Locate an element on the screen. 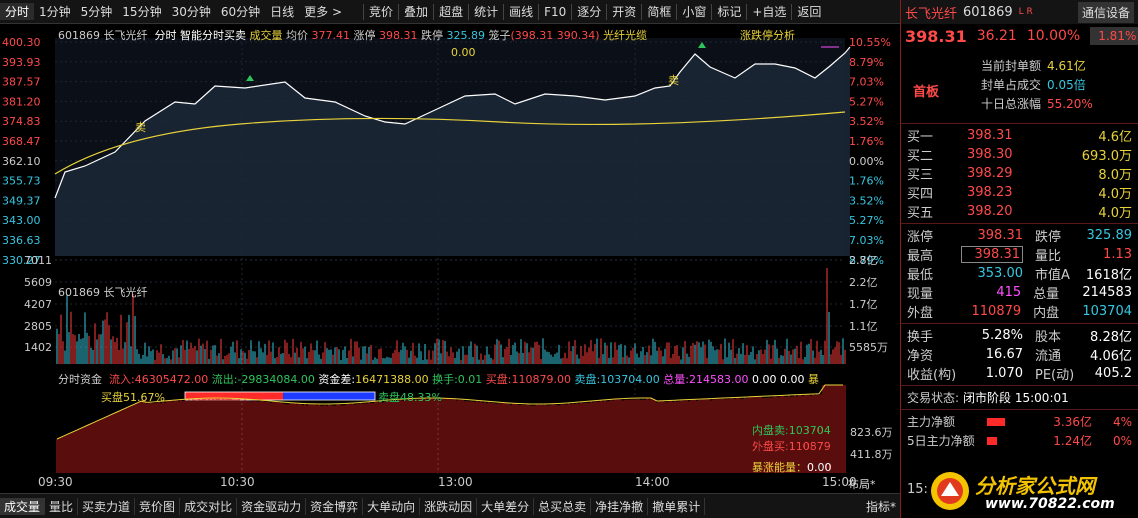 Image resolution: width=1138 pixels, height=518 pixels. order-row: 买三 398.29 8.0万 is located at coordinates (1019, 173).